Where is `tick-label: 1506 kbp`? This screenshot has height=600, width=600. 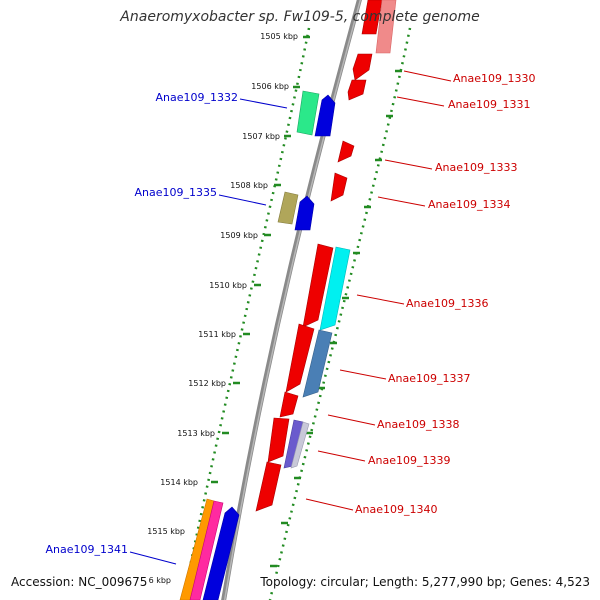
tick-label: 1506 kbp is located at coordinates (270, 86).